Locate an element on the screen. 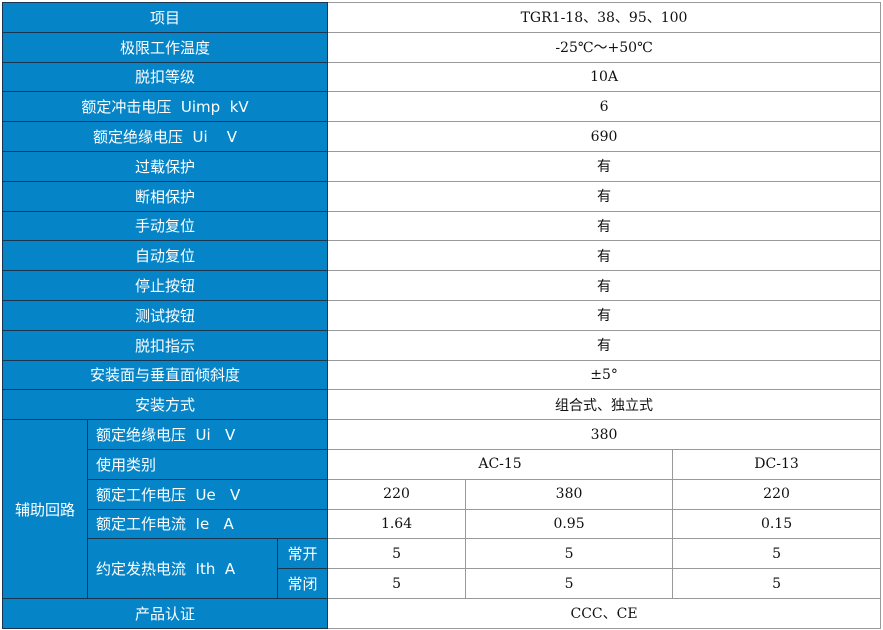  spec-row: 脱扣指示有 is located at coordinates (441, 345).